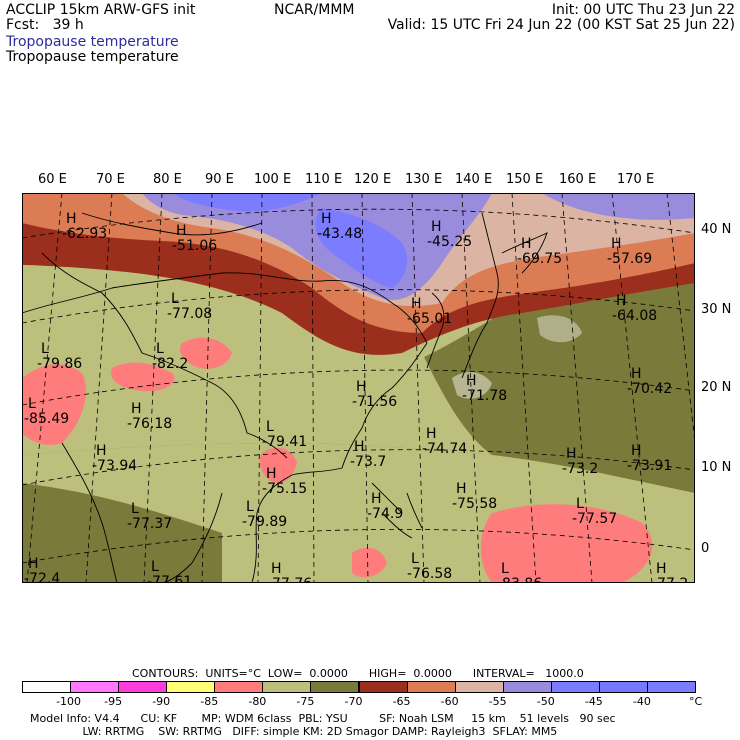  What do you see at coordinates (629, 259) in the screenshot?
I see `extremum-value: -57.69` at bounding box center [629, 259].